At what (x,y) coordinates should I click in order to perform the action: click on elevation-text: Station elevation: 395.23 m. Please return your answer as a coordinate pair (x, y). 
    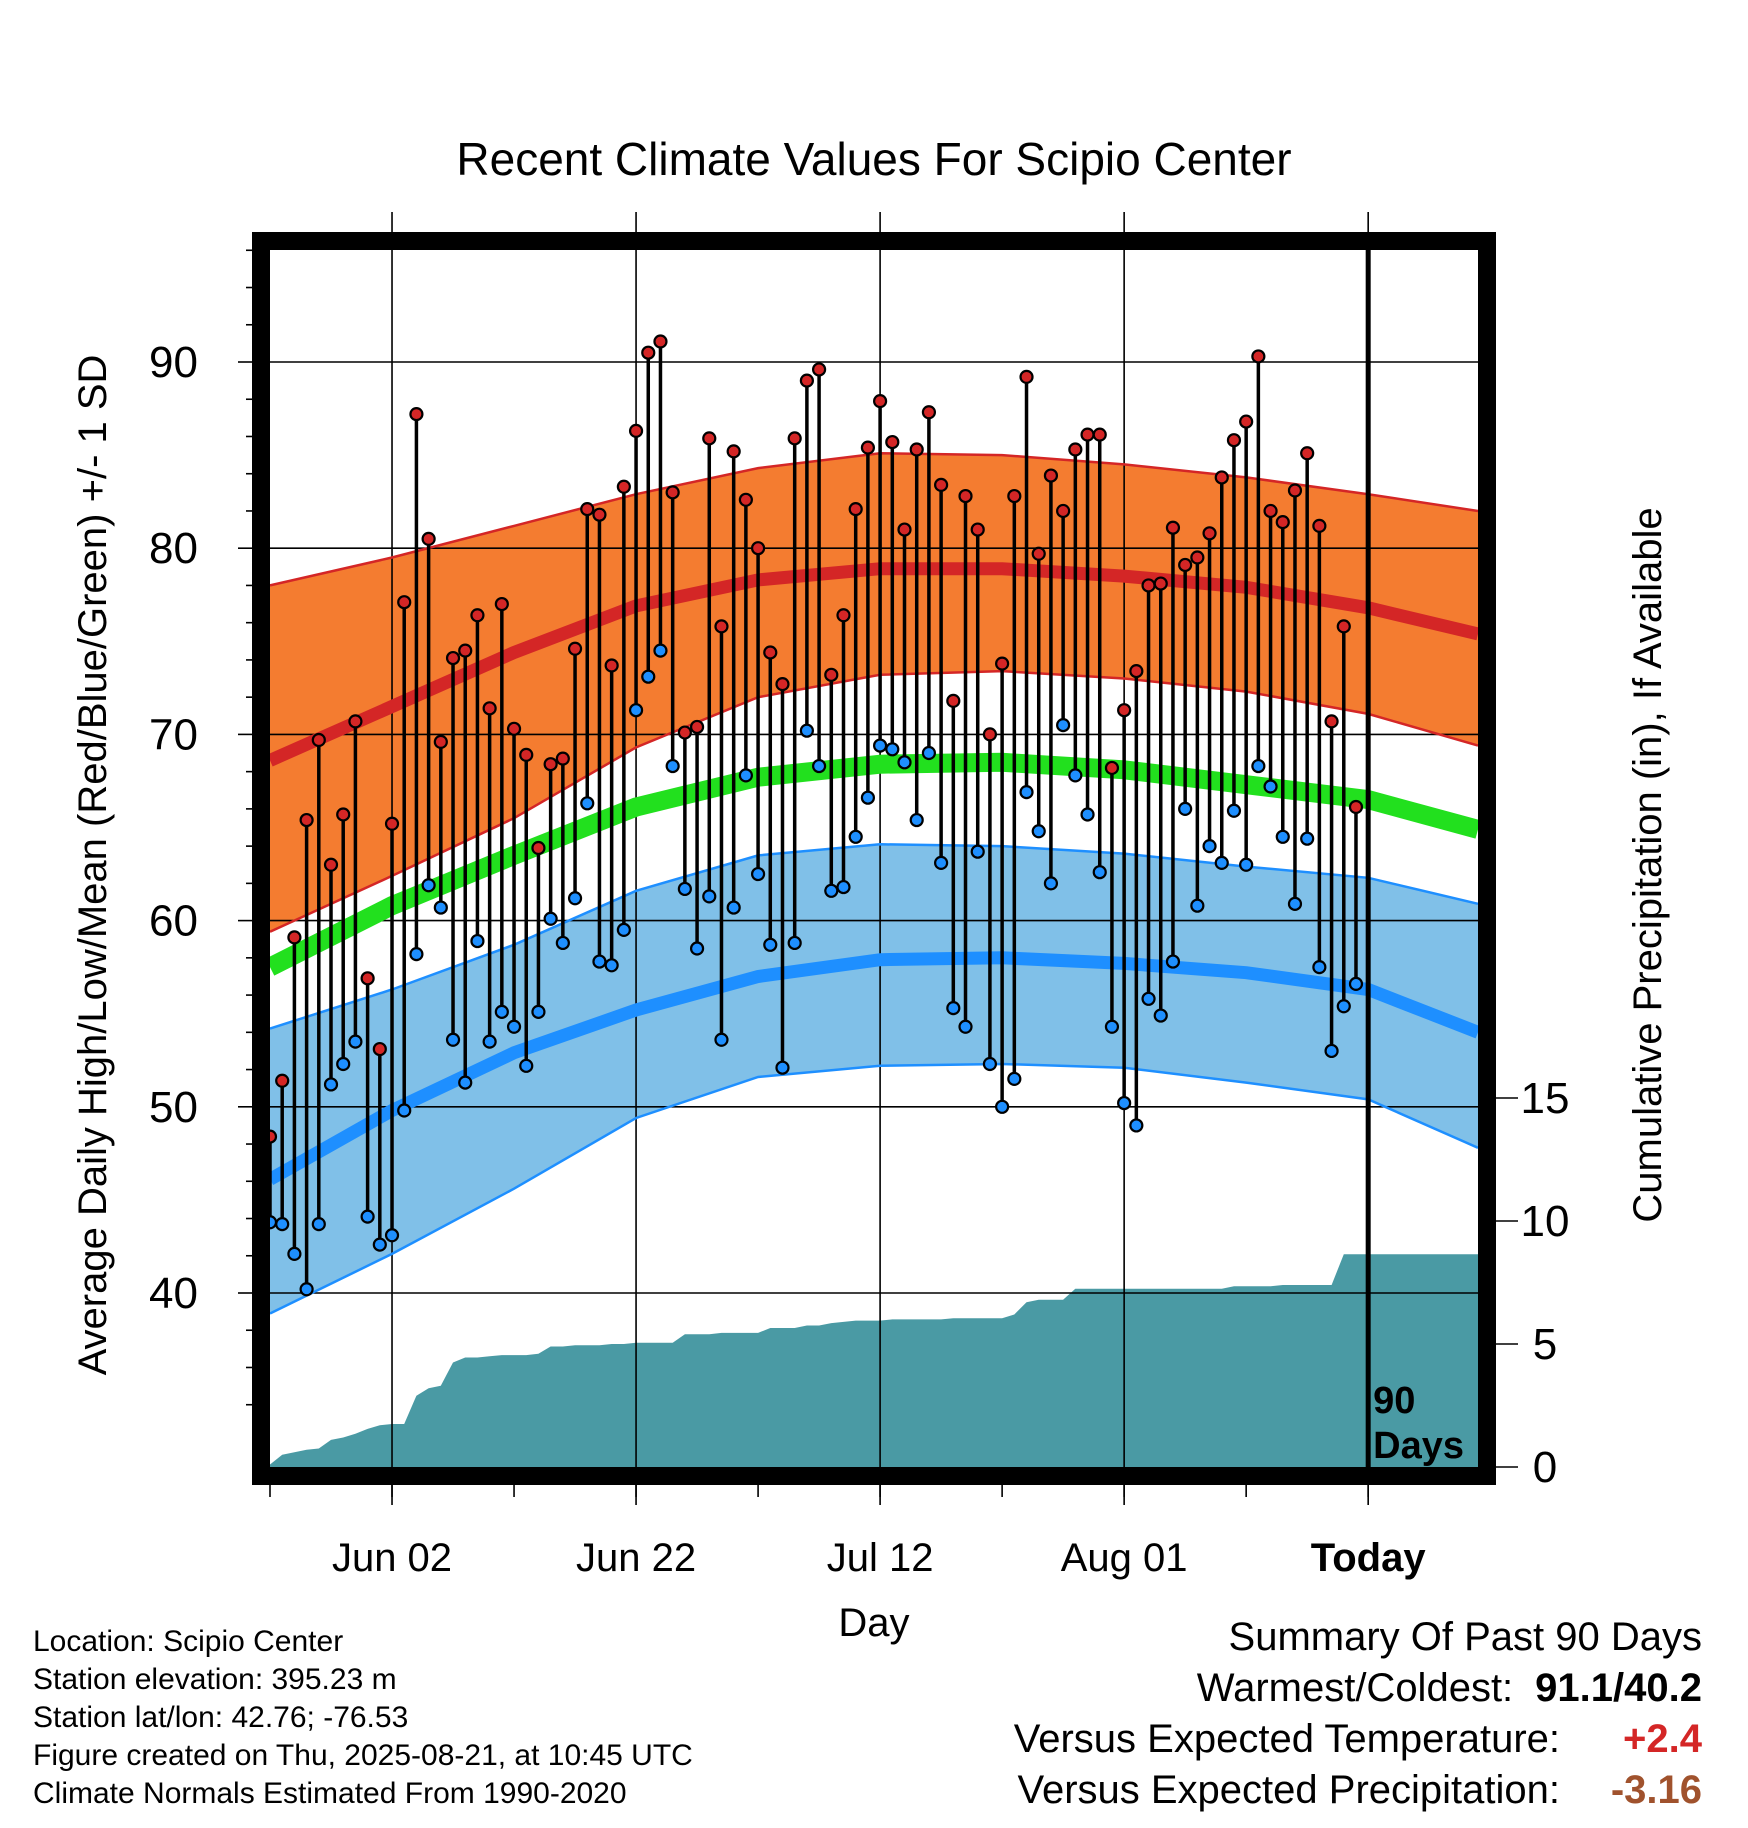
    Looking at the image, I should click on (215, 1679).